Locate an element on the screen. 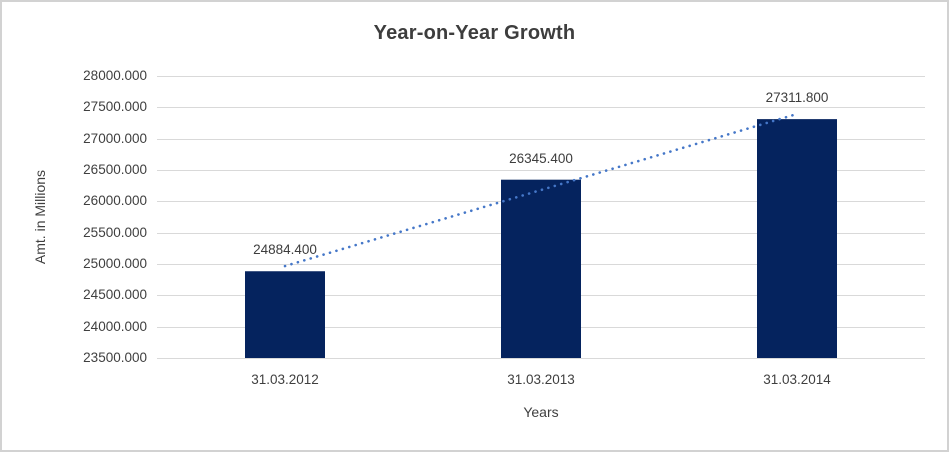 The height and width of the screenshot is (452, 949). y-tick-label: 24500.000 is located at coordinates (115, 295).